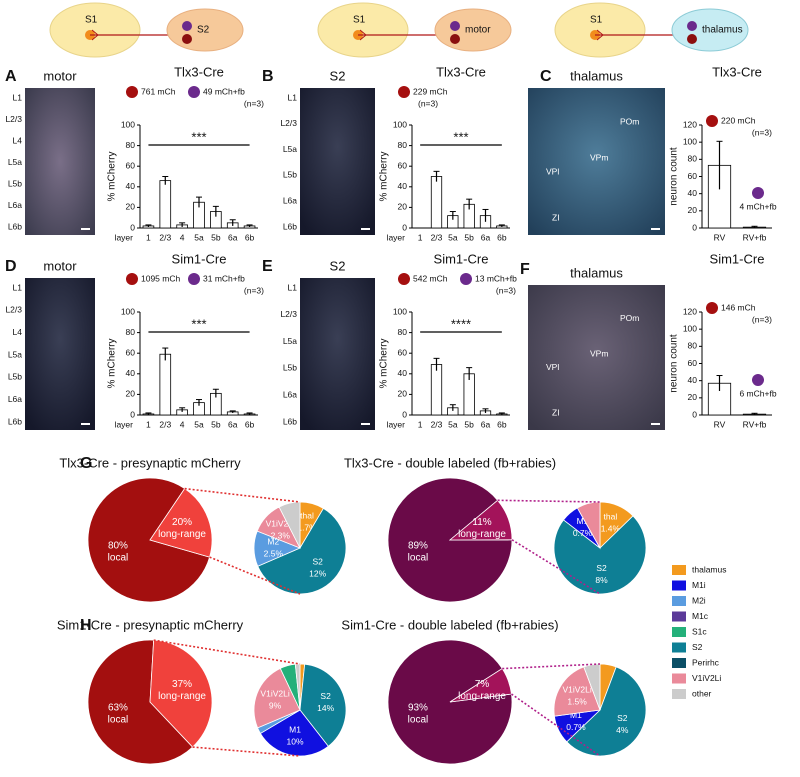 Image resolution: width=800 pixels, height=777 pixels. Describe the element at coordinates (720, 424) in the screenshot. I see `x-tick-label: RV` at that location.